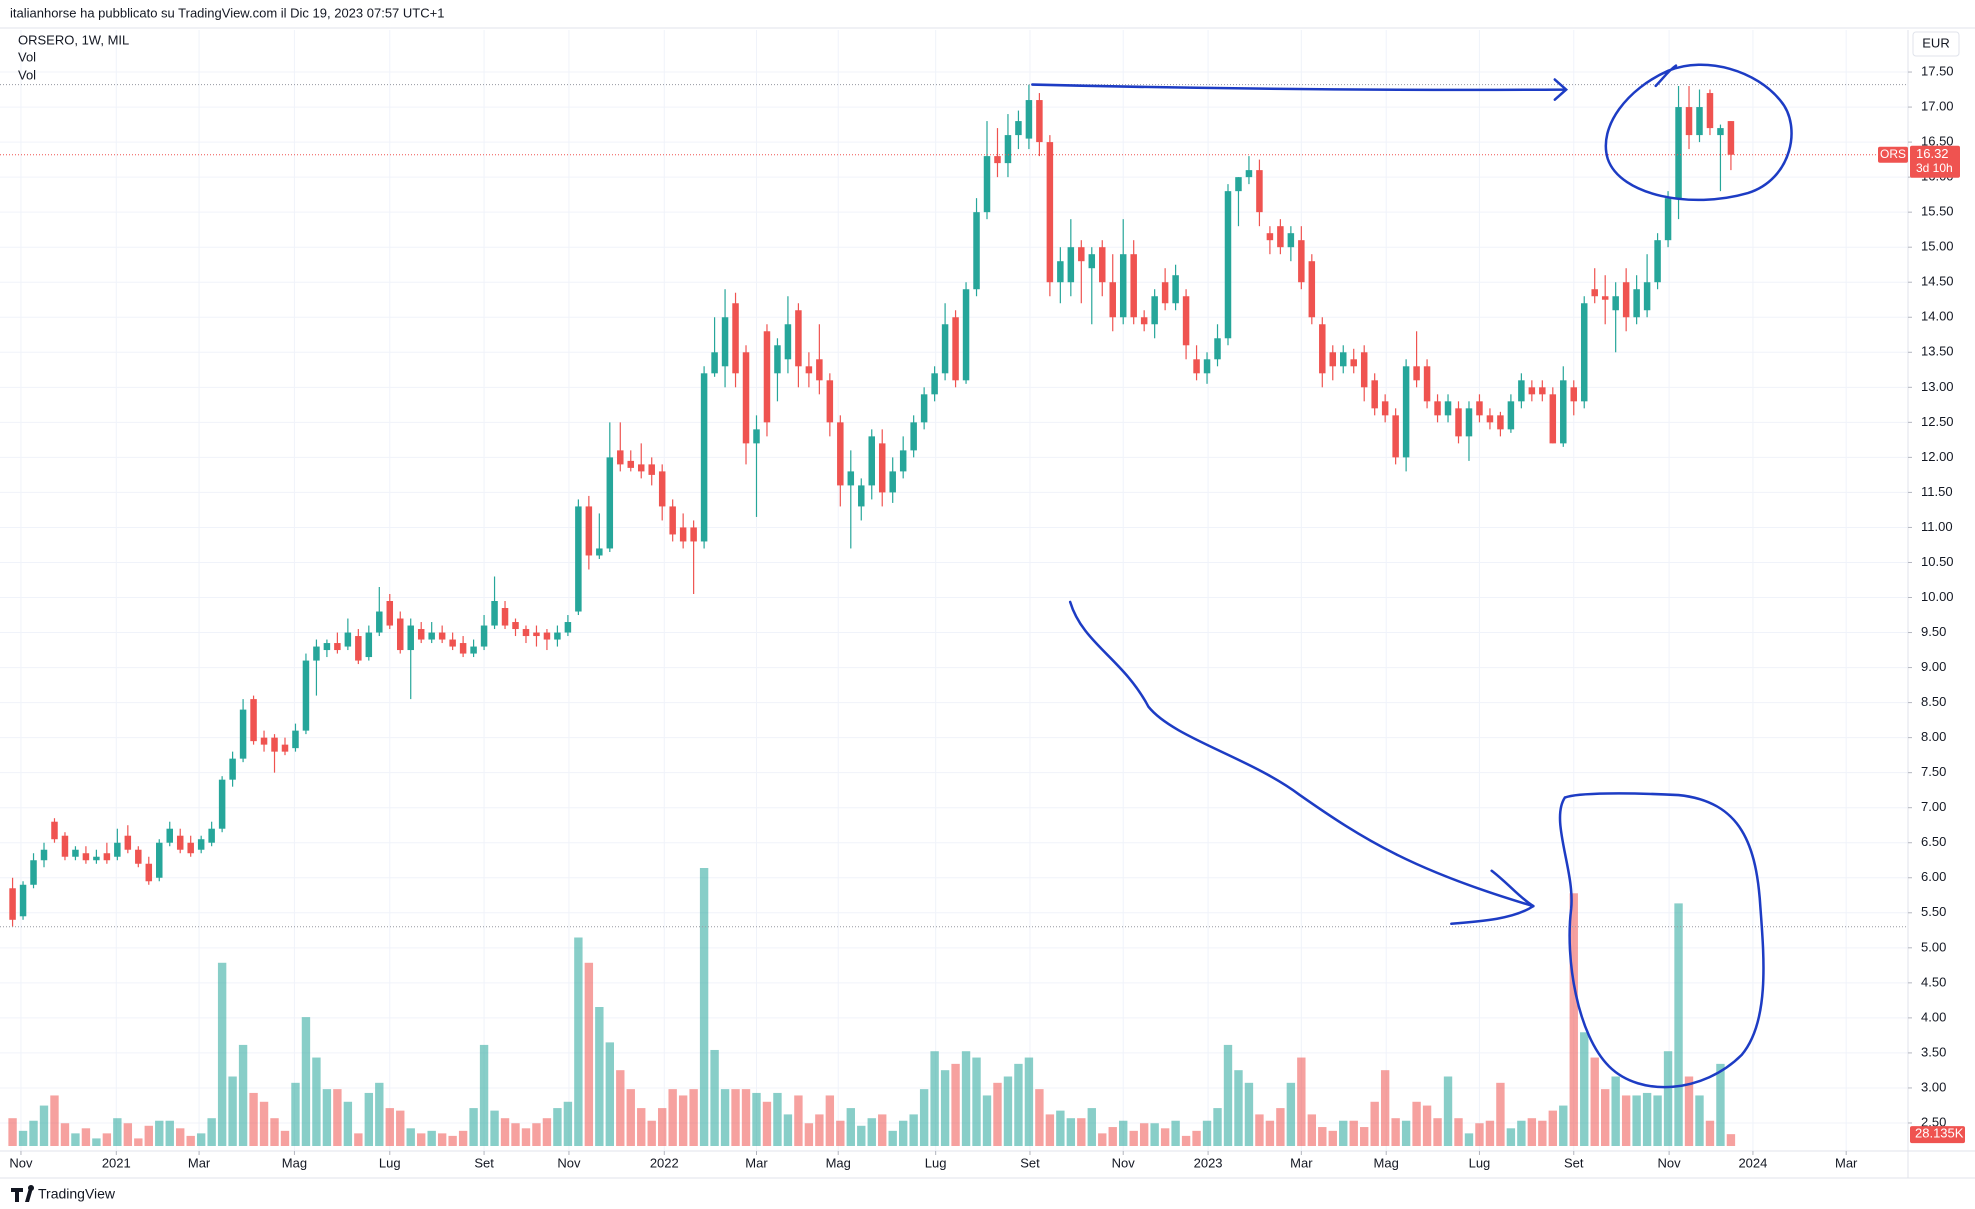  I want to click on y-tick-label: 17.00, so click(1937, 106).